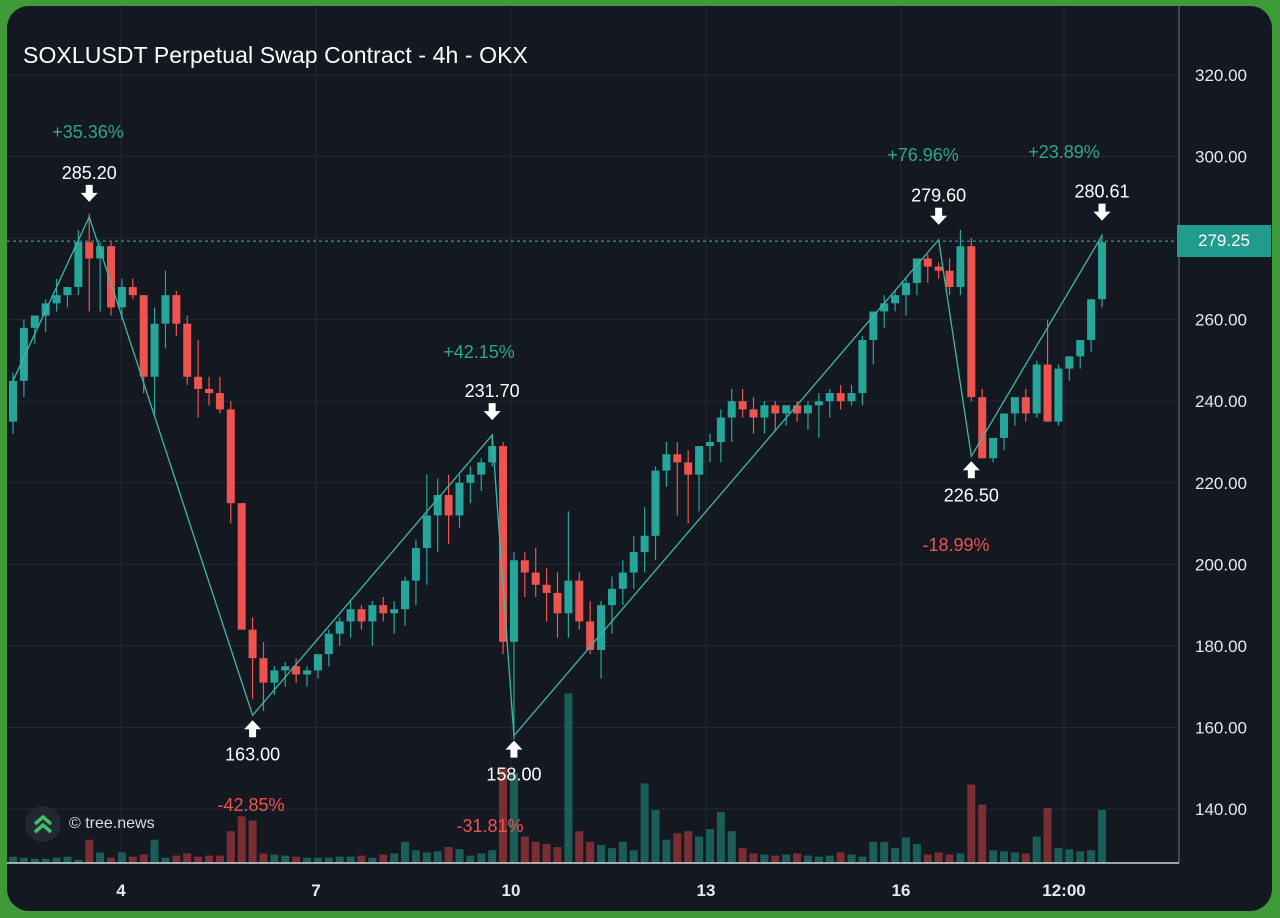 The width and height of the screenshot is (1280, 918). I want to click on y-tick-label: 260.00, so click(1221, 320).